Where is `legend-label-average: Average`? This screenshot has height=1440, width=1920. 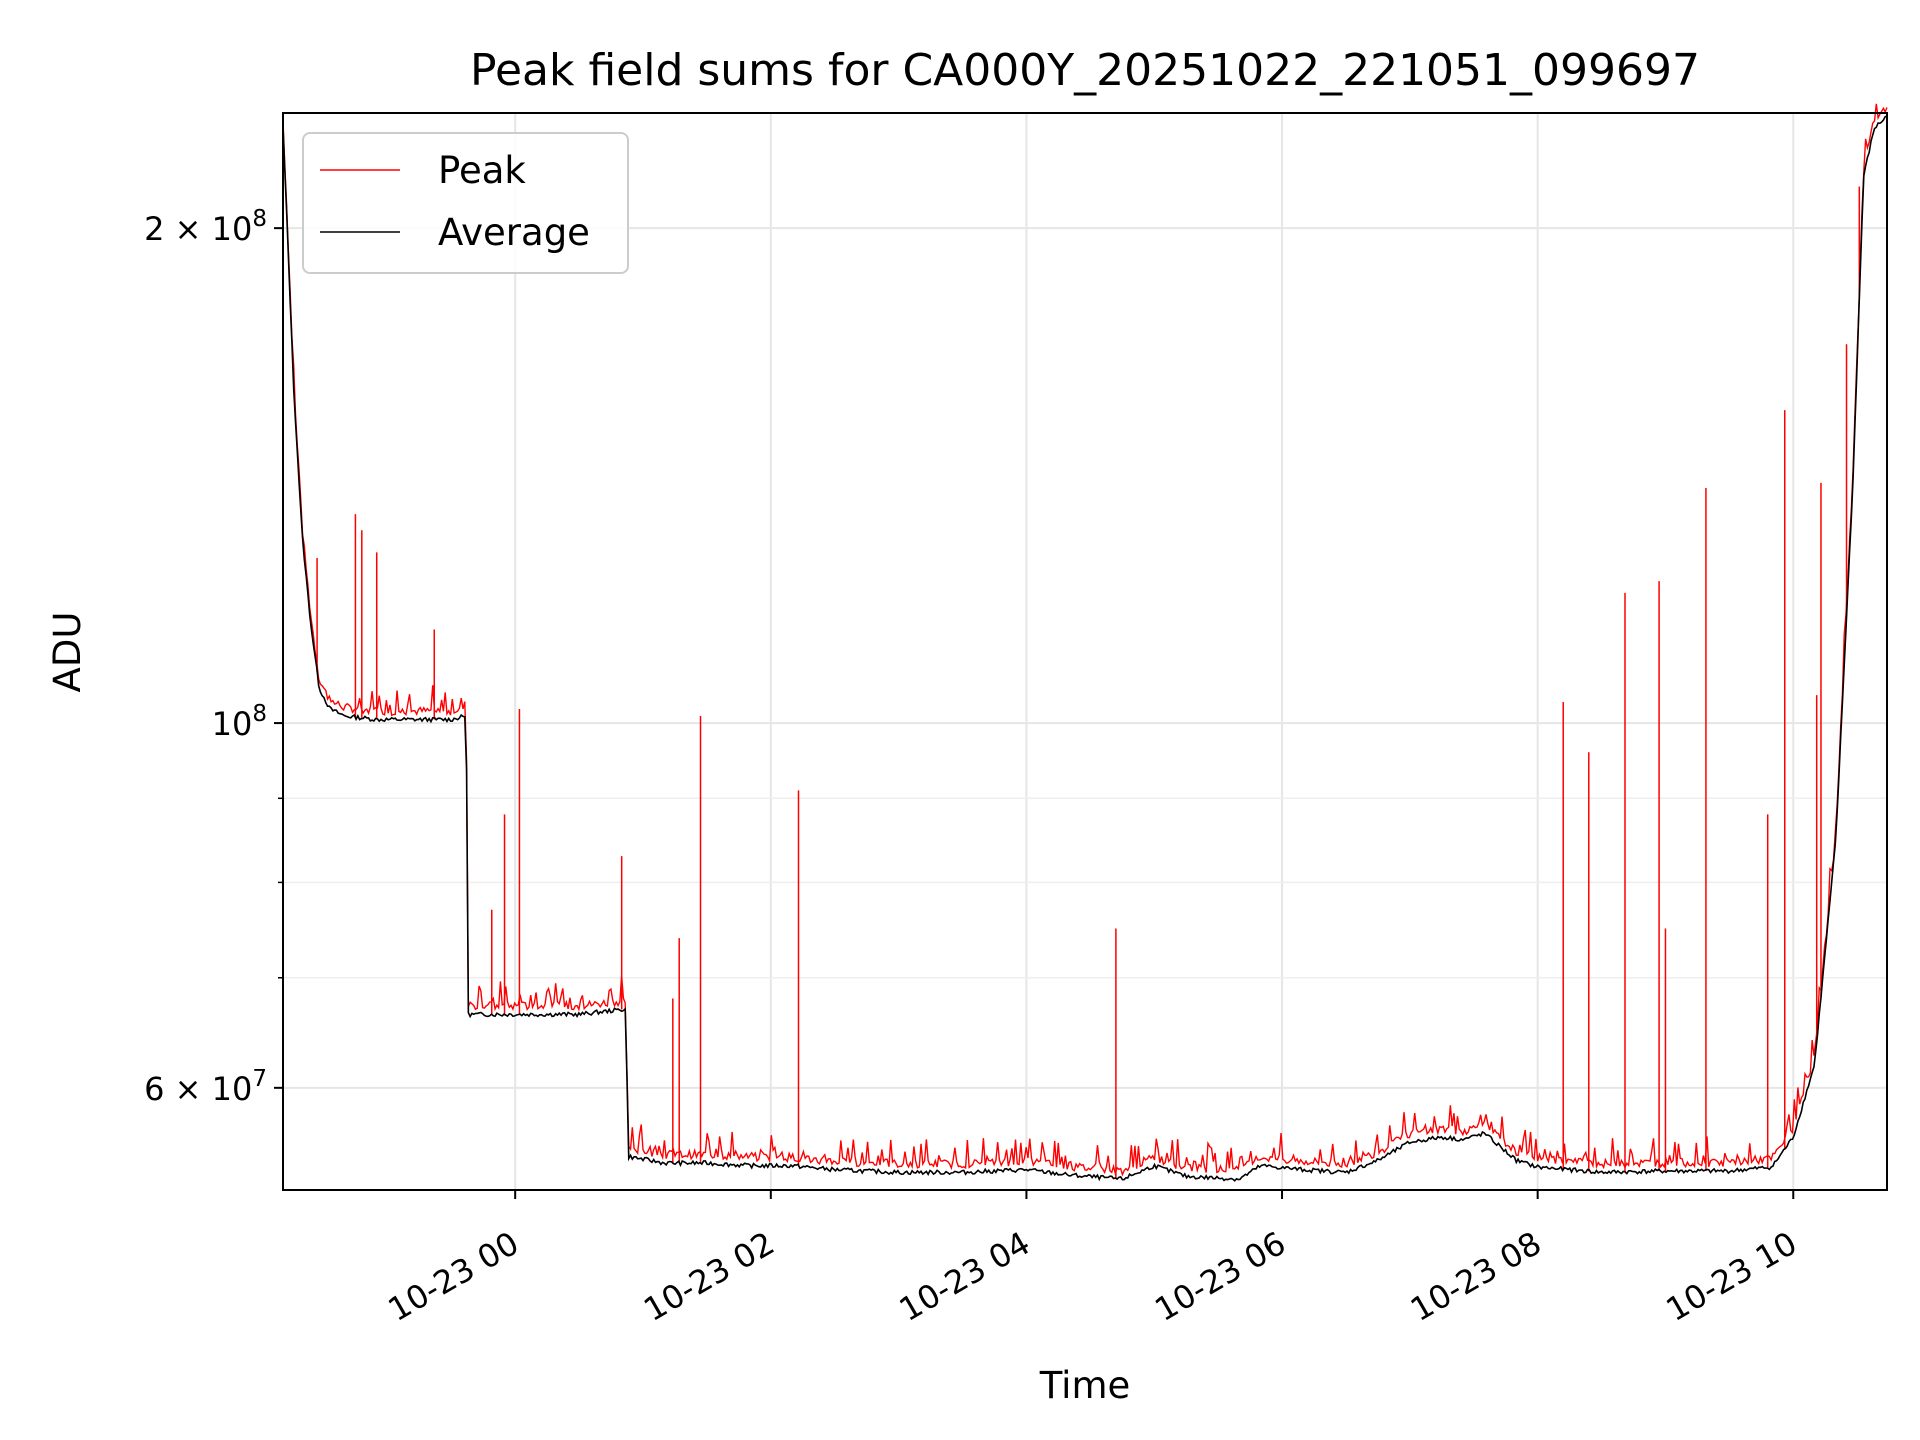
legend-label-average: Average is located at coordinates (514, 232).